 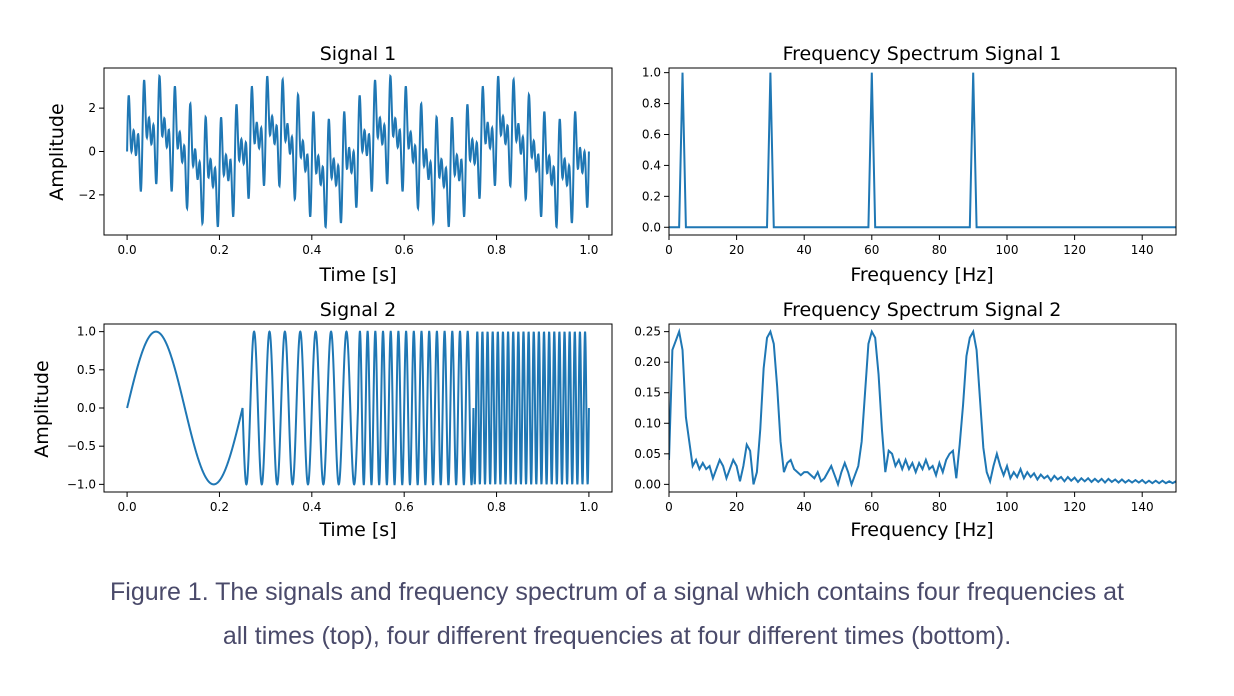 I want to click on y-tick-label: 0.4, so click(x=651, y=165).